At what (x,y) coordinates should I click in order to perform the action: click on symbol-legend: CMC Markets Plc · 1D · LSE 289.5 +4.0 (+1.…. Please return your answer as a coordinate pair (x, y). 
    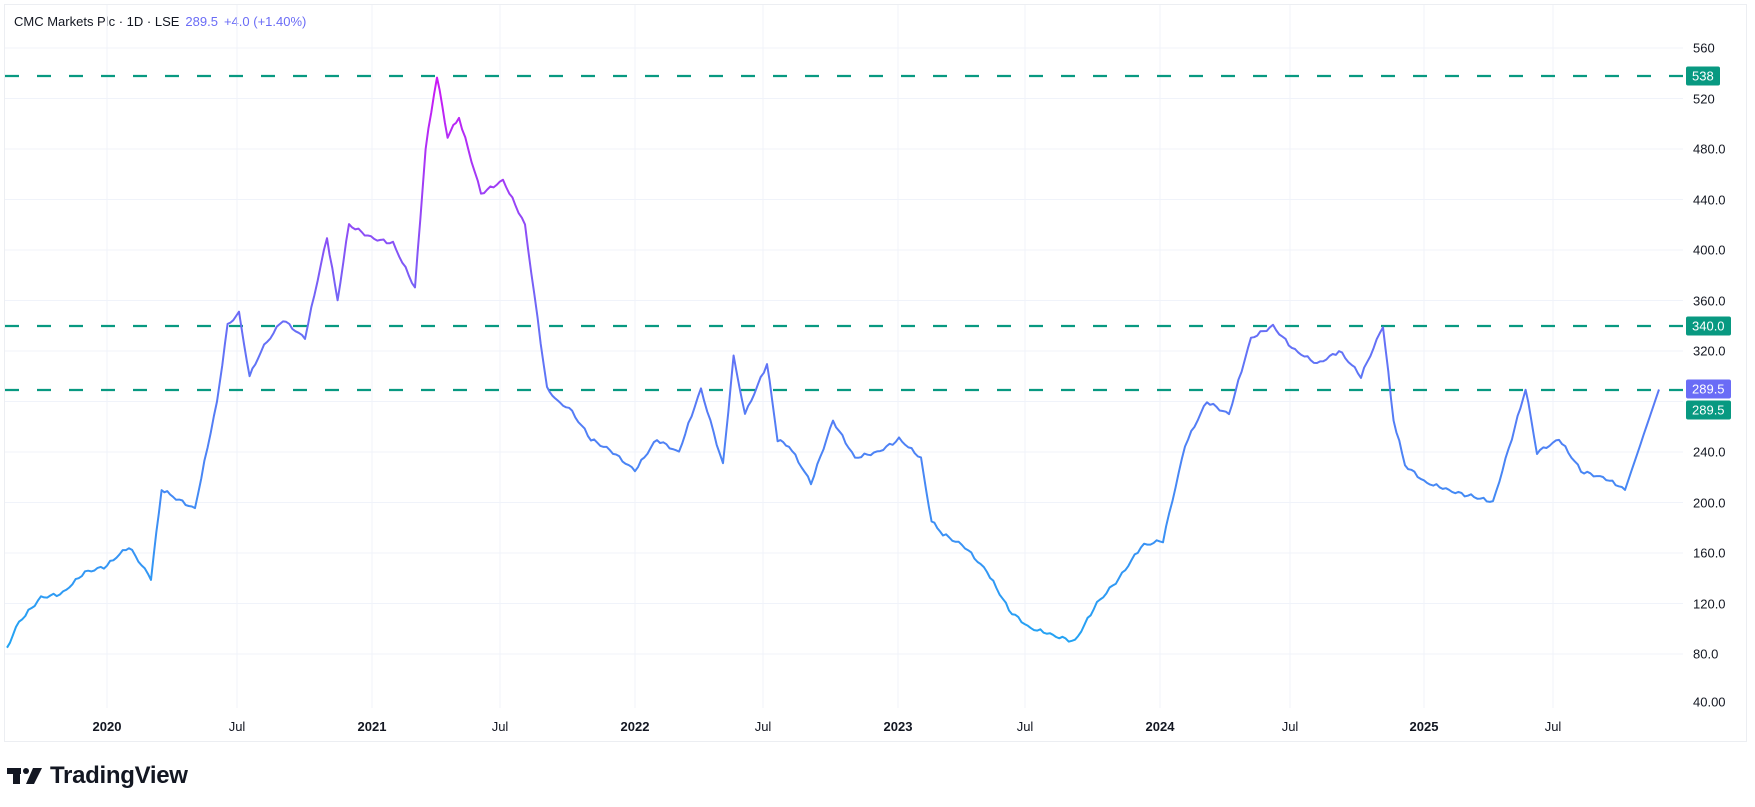
    Looking at the image, I should click on (160, 21).